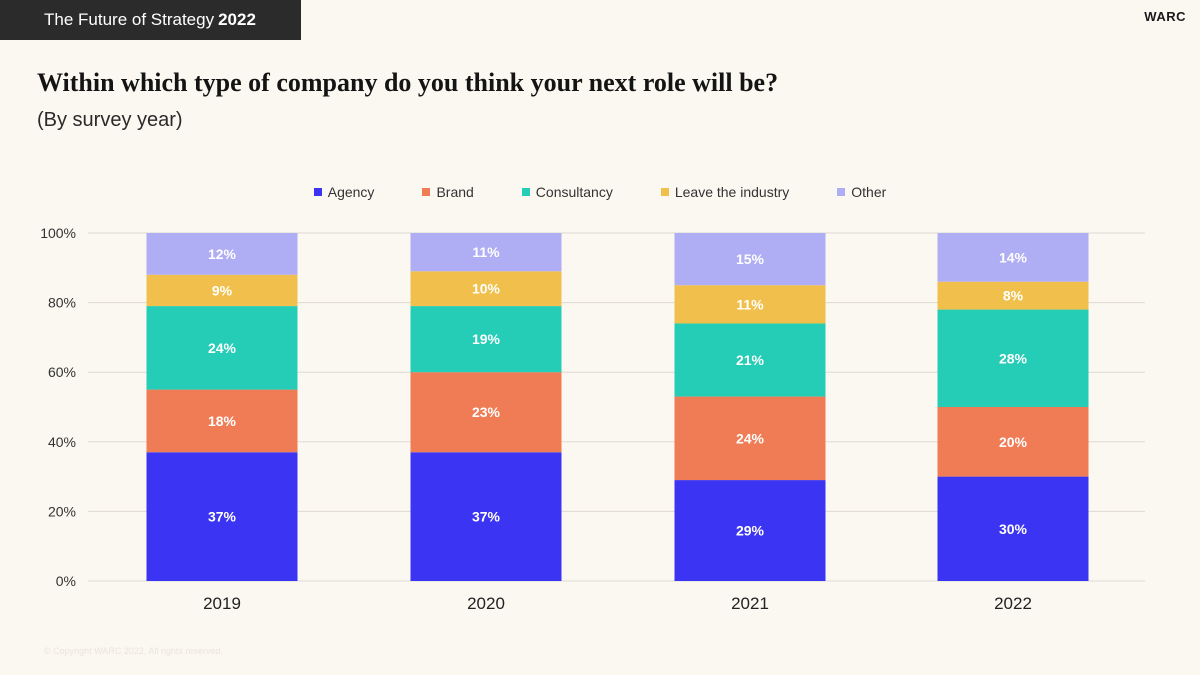 This screenshot has height=675, width=1200. What do you see at coordinates (1165, 16) in the screenshot?
I see `brand-logo: WARC` at bounding box center [1165, 16].